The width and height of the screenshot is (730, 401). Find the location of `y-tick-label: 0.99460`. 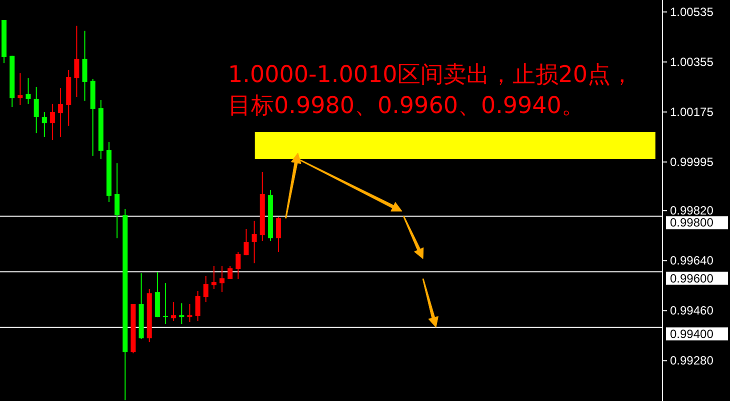

y-tick-label: 0.99460 is located at coordinates (692, 311).